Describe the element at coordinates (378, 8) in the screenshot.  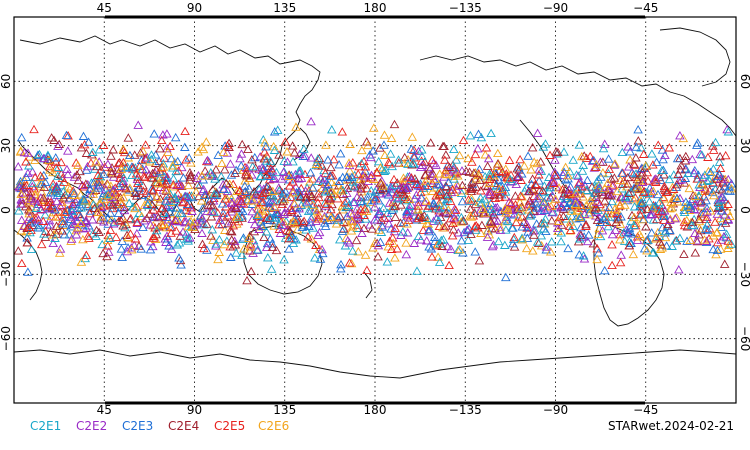
I see `lon-tick-labels-top: 45 90 135 180 −135 −90 −45` at that location.